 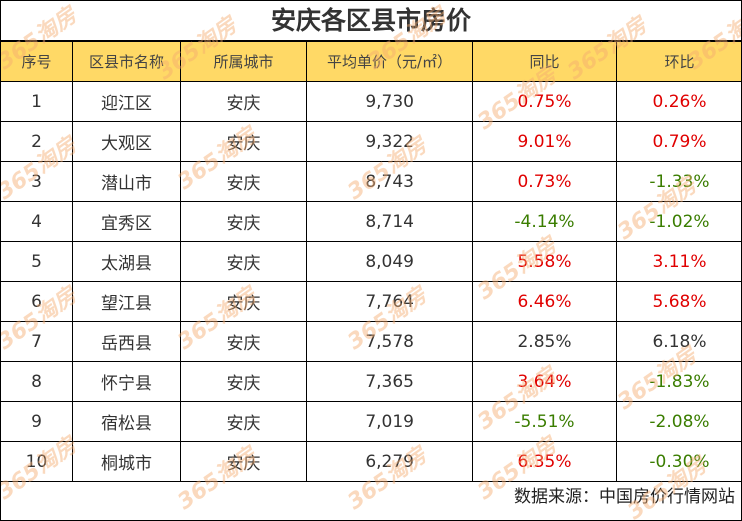 What do you see at coordinates (678, 421) in the screenshot?
I see `mom-change: -2.08%` at bounding box center [678, 421].